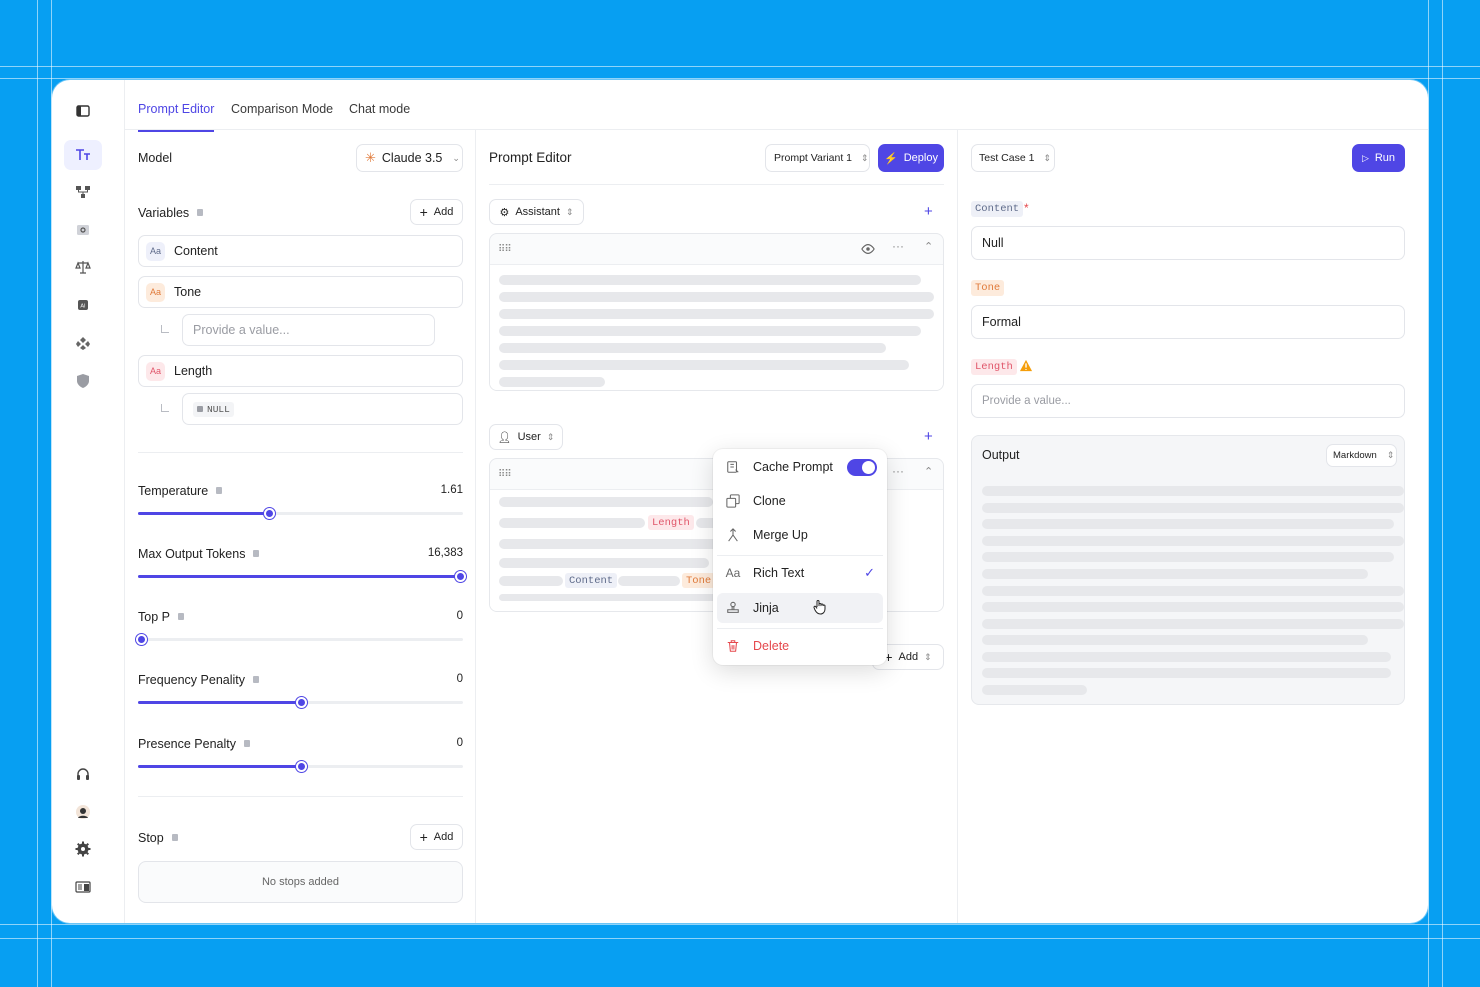 The height and width of the screenshot is (987, 1480). What do you see at coordinates (699, 580) in the screenshot?
I see `variable-chip-tone: Tone` at bounding box center [699, 580].